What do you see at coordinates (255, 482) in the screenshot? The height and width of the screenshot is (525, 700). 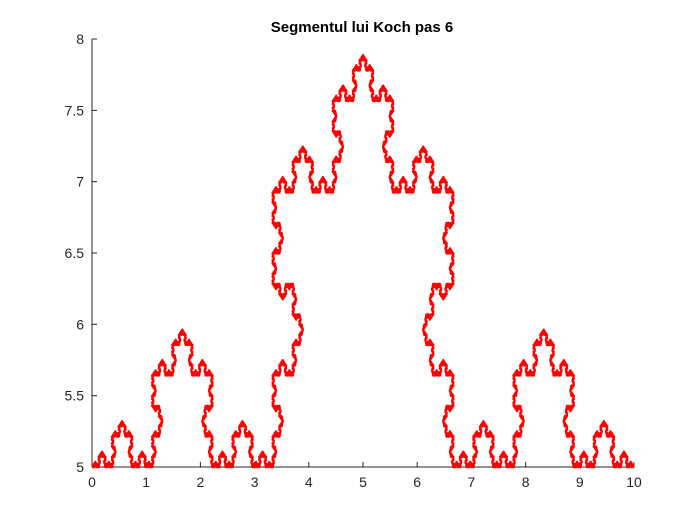 I see `x-tick-label: 3` at bounding box center [255, 482].